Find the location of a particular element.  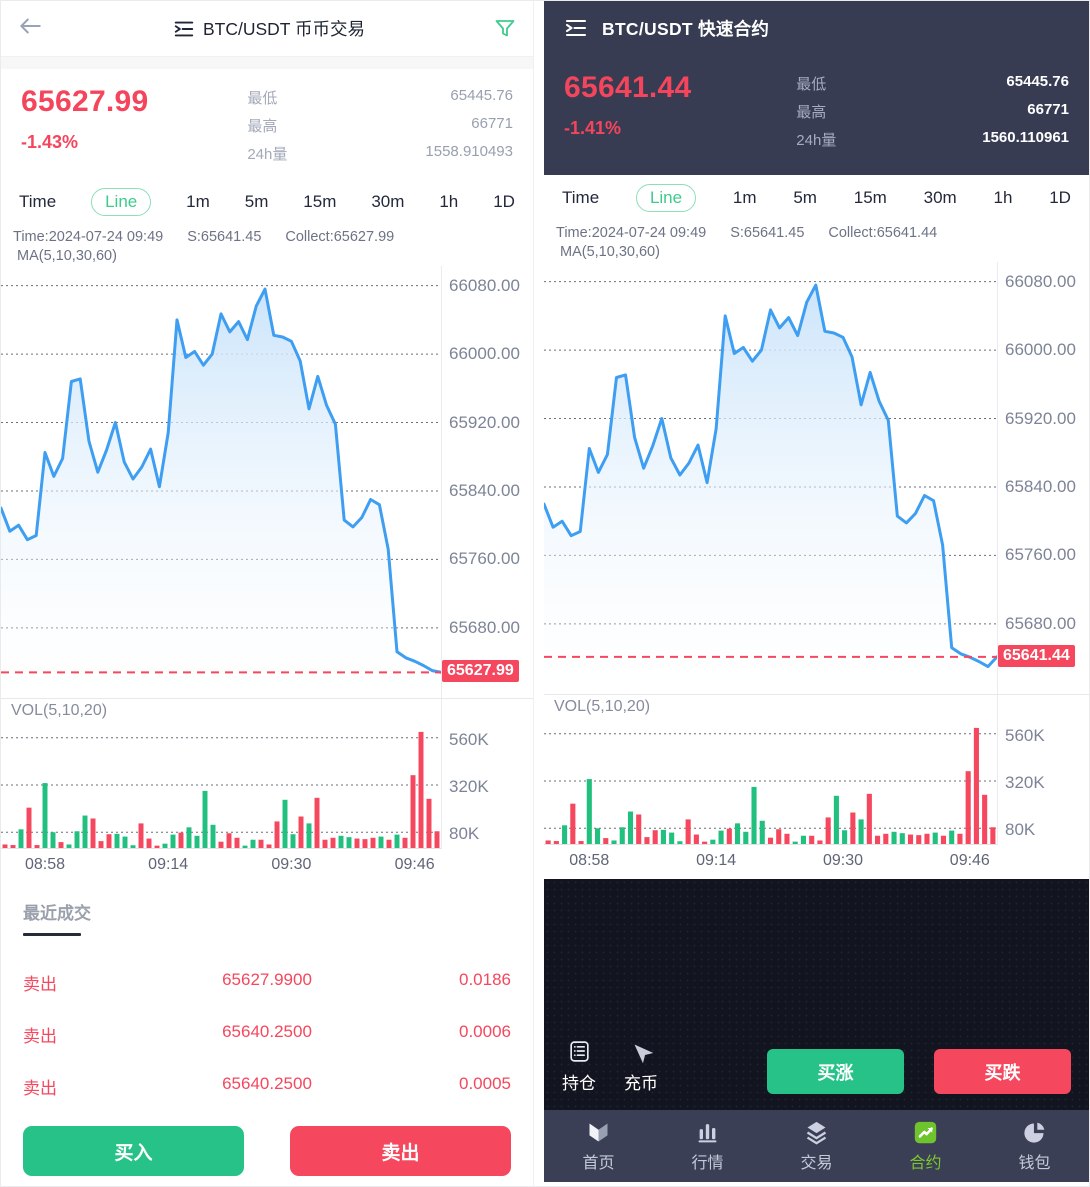

last-price: 65627.99 is located at coordinates (85, 101).